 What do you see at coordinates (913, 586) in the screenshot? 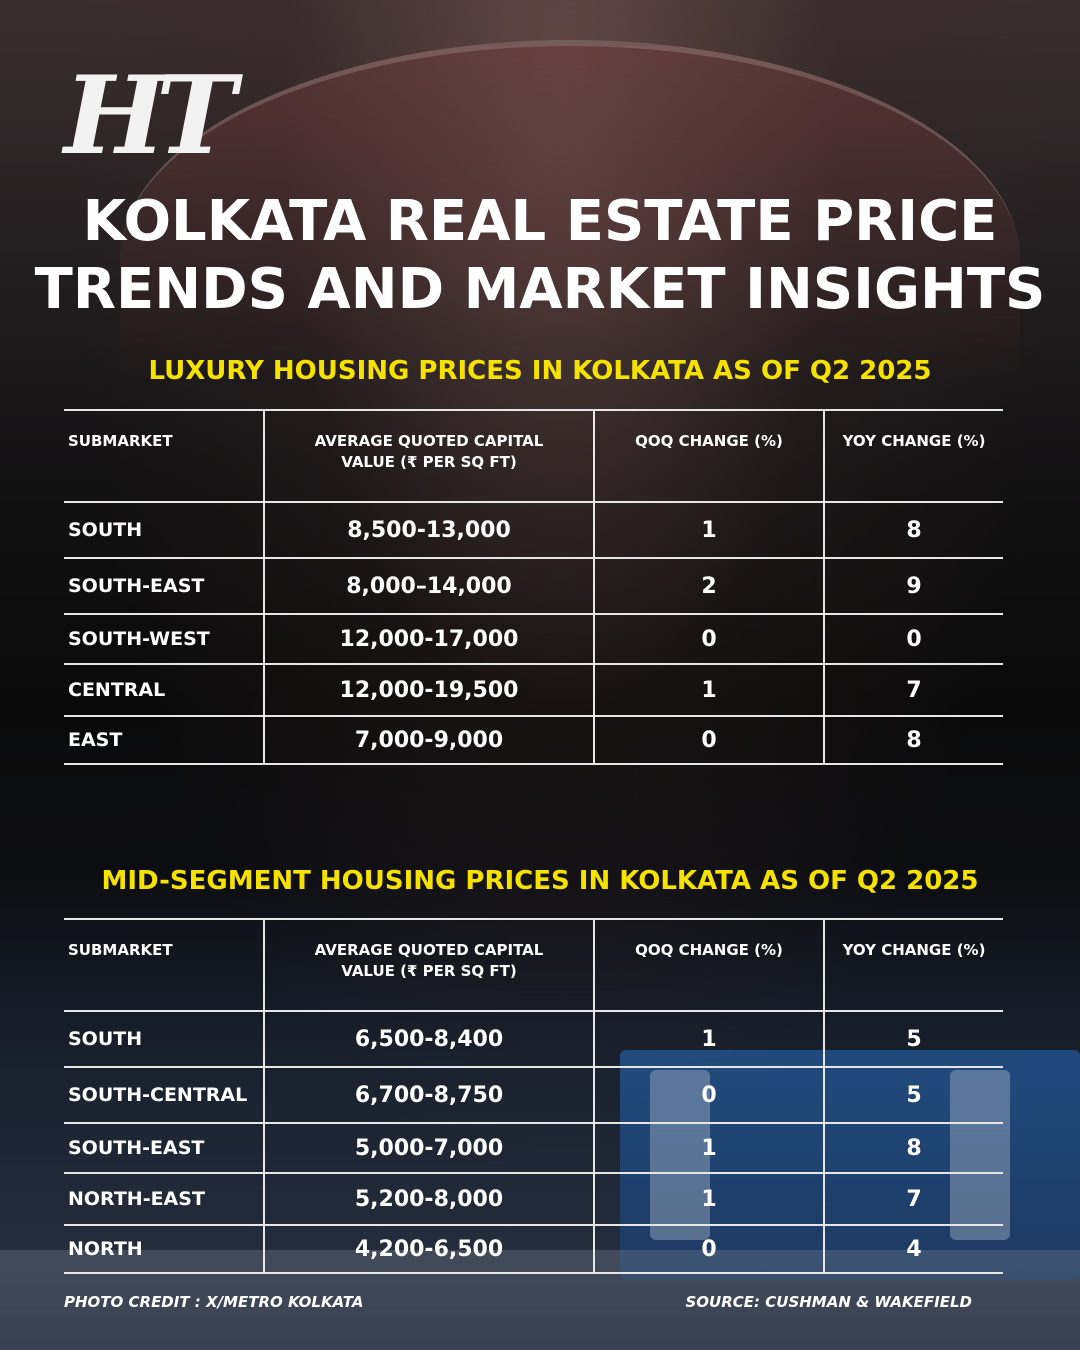
I see `yoy-cell: 9` at bounding box center [913, 586].